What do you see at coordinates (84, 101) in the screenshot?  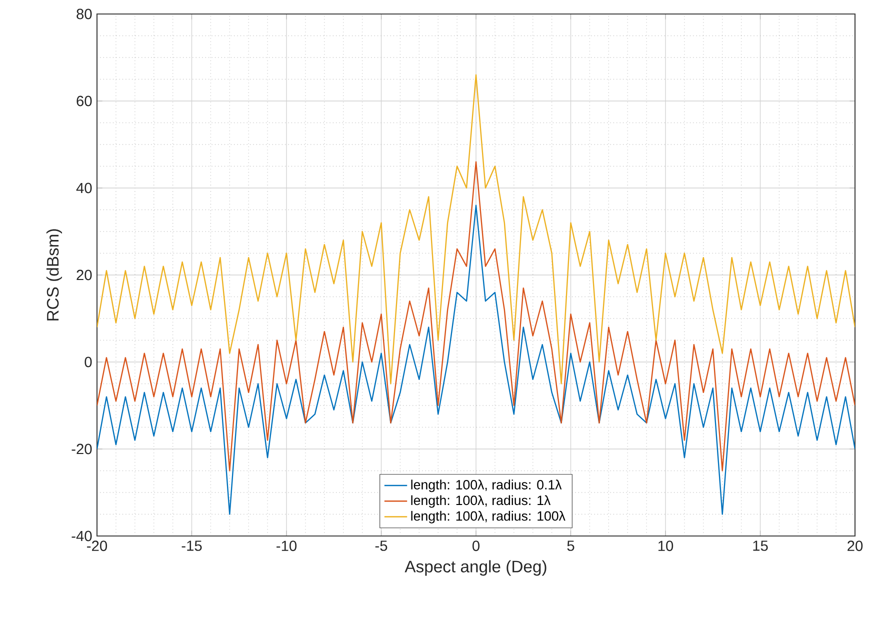 I see `y-tick-label: 60` at bounding box center [84, 101].